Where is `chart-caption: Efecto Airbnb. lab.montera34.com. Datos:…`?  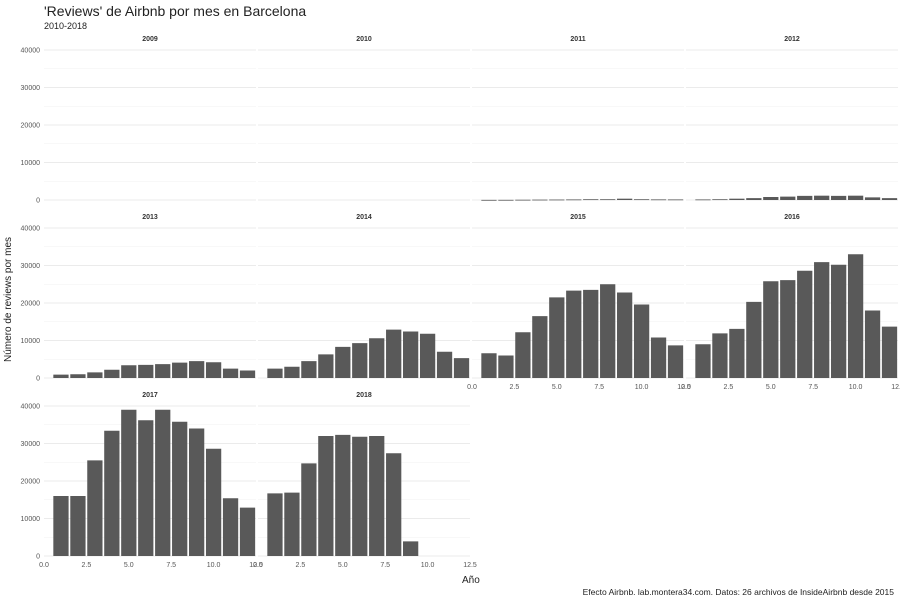
chart-caption: Efecto Airbnb. lab.montera34.com. Datos:… is located at coordinates (738, 592).